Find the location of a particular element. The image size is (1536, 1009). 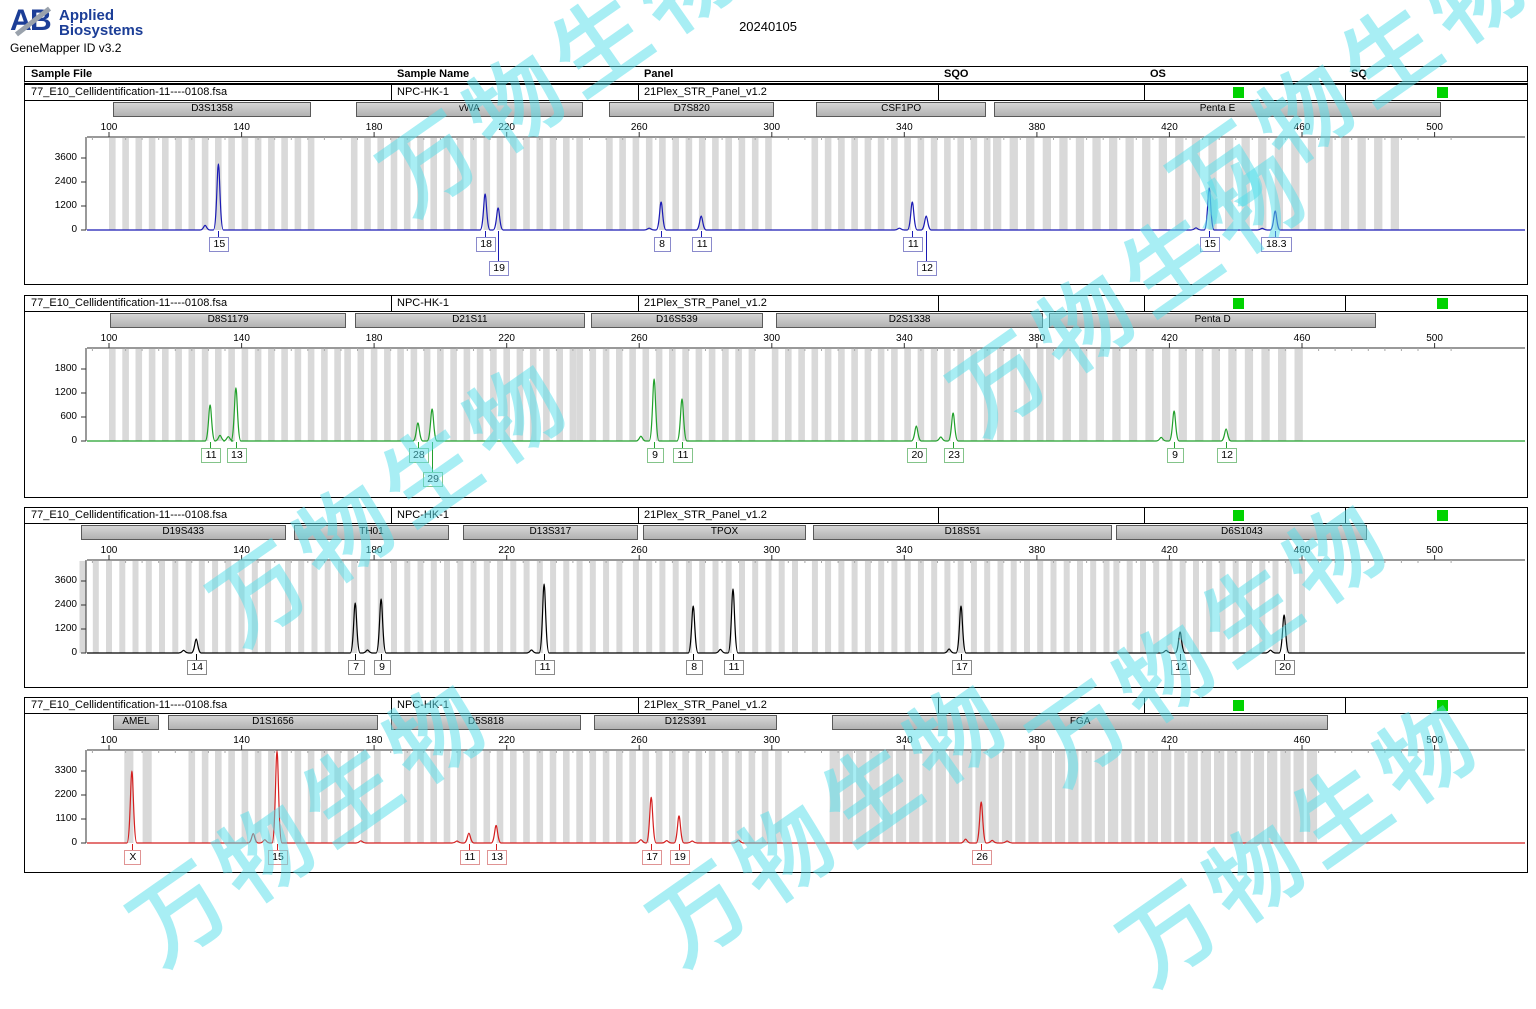

marker-bar: TPOX is located at coordinates (724, 532).